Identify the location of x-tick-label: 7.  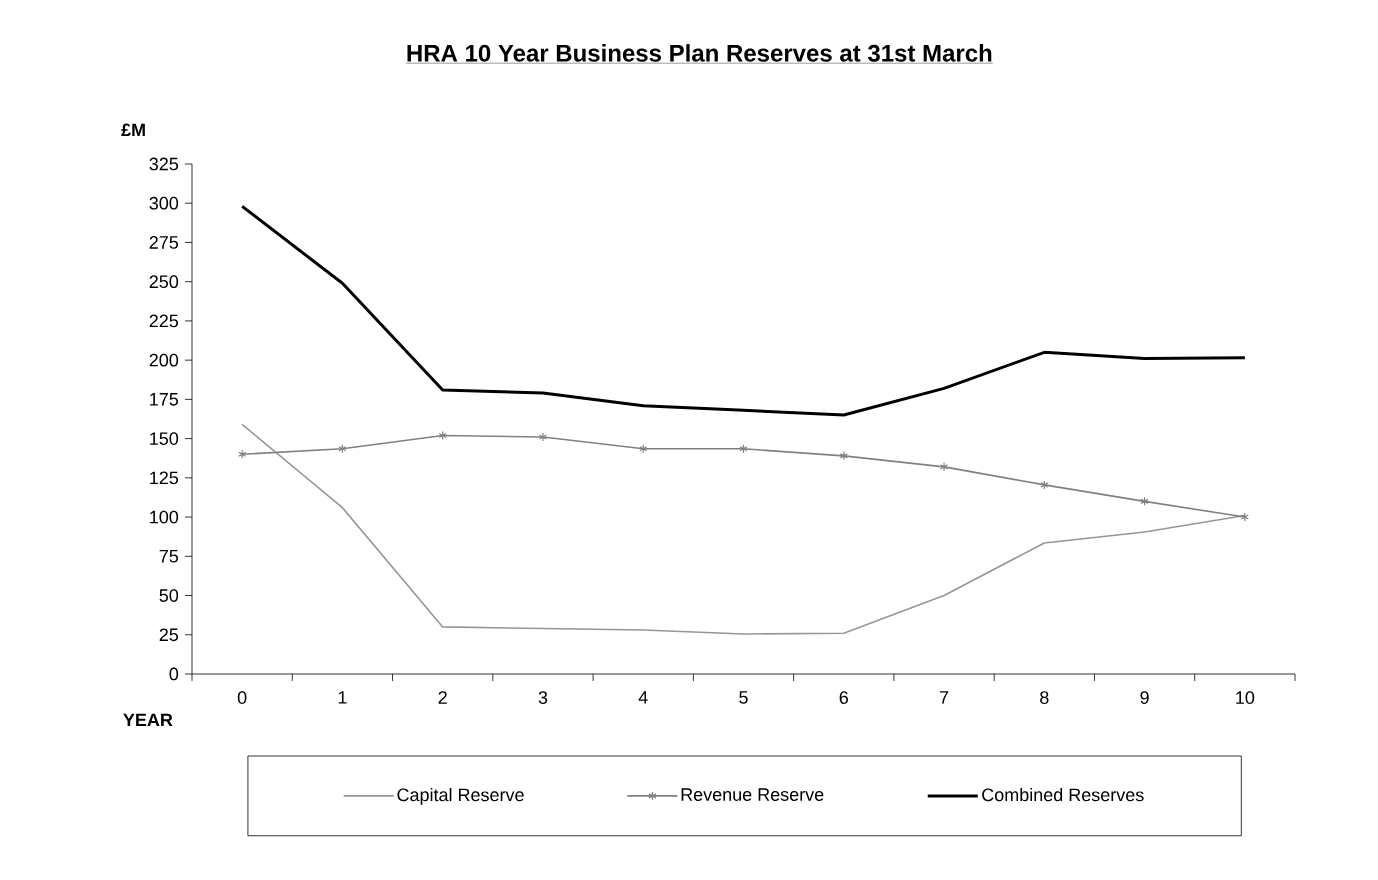
(944, 697).